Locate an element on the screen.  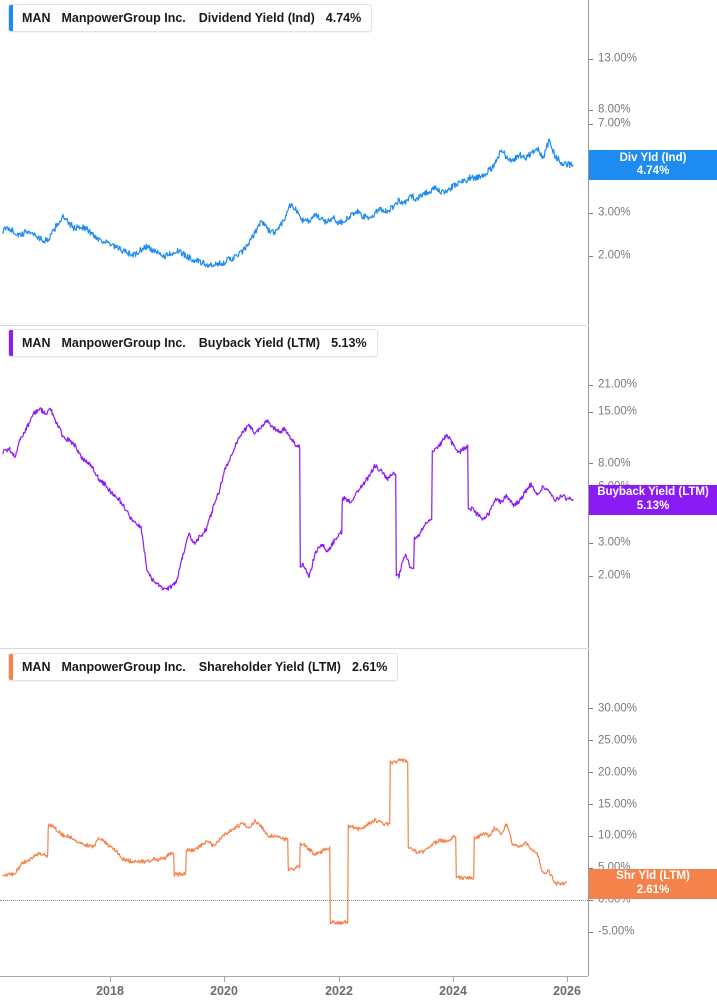
y-axis-tick-label: 7.00% is located at coordinates (614, 123).